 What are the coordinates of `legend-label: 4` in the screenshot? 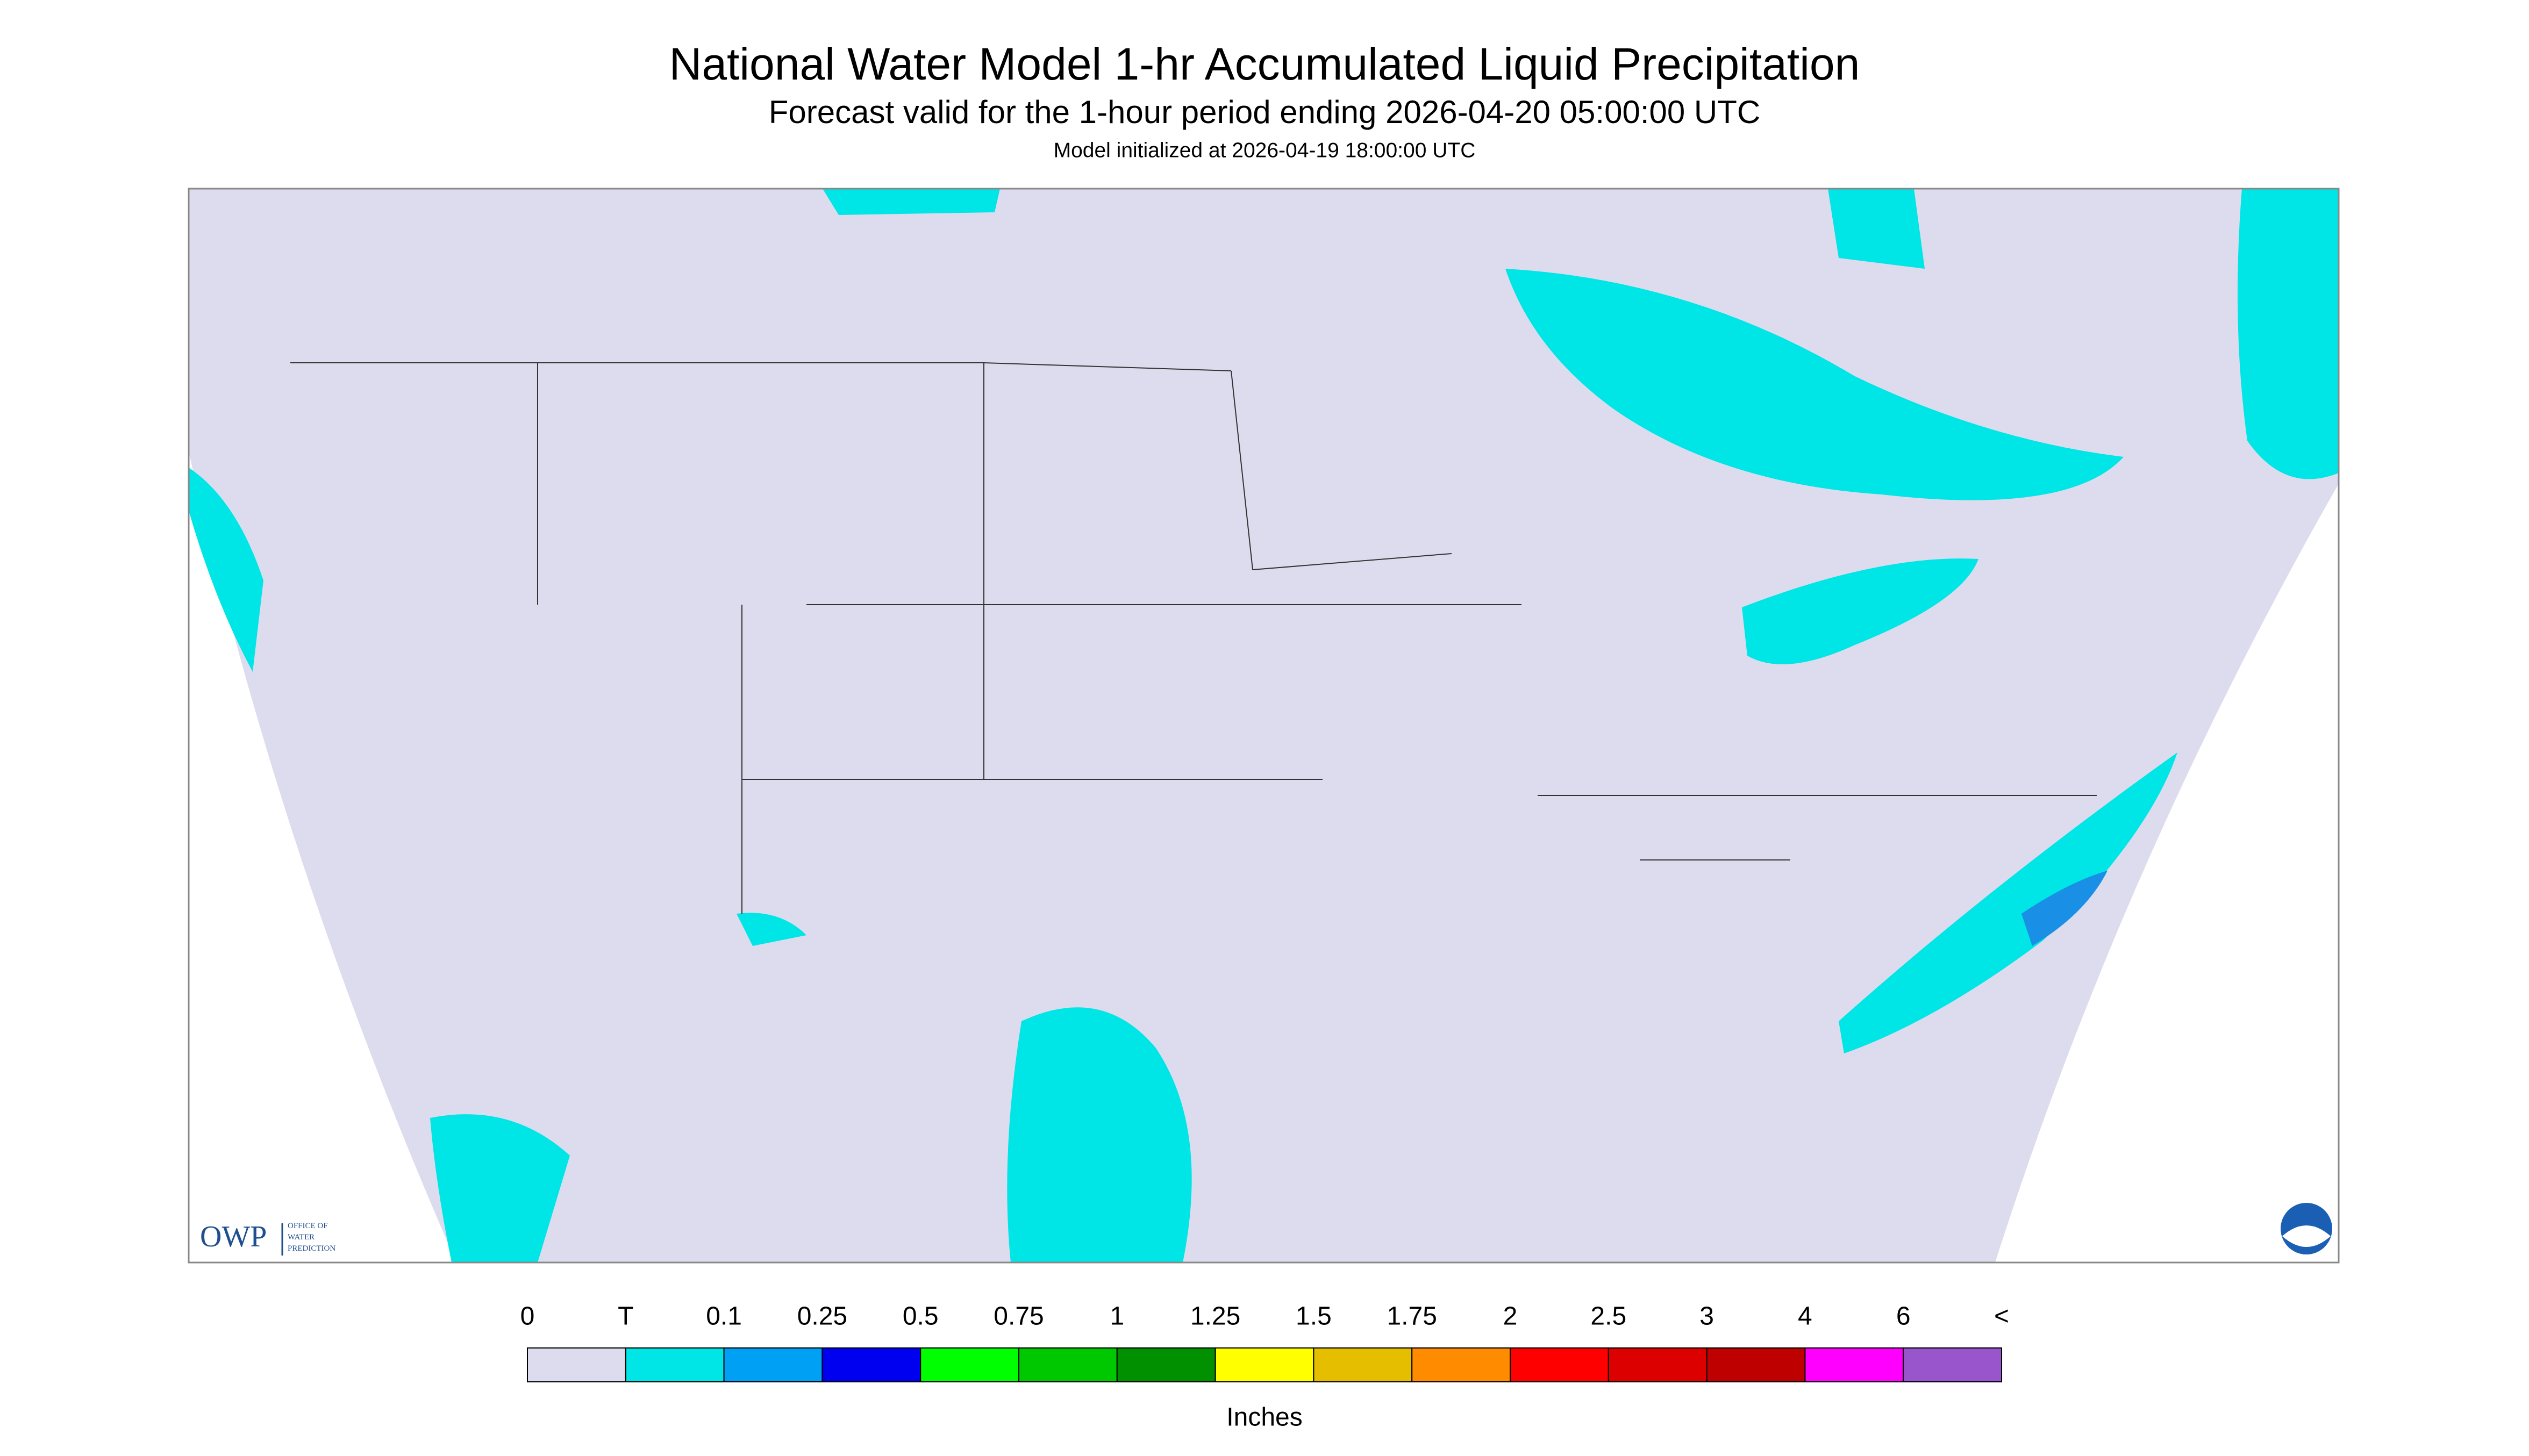 It's located at (1805, 1317).